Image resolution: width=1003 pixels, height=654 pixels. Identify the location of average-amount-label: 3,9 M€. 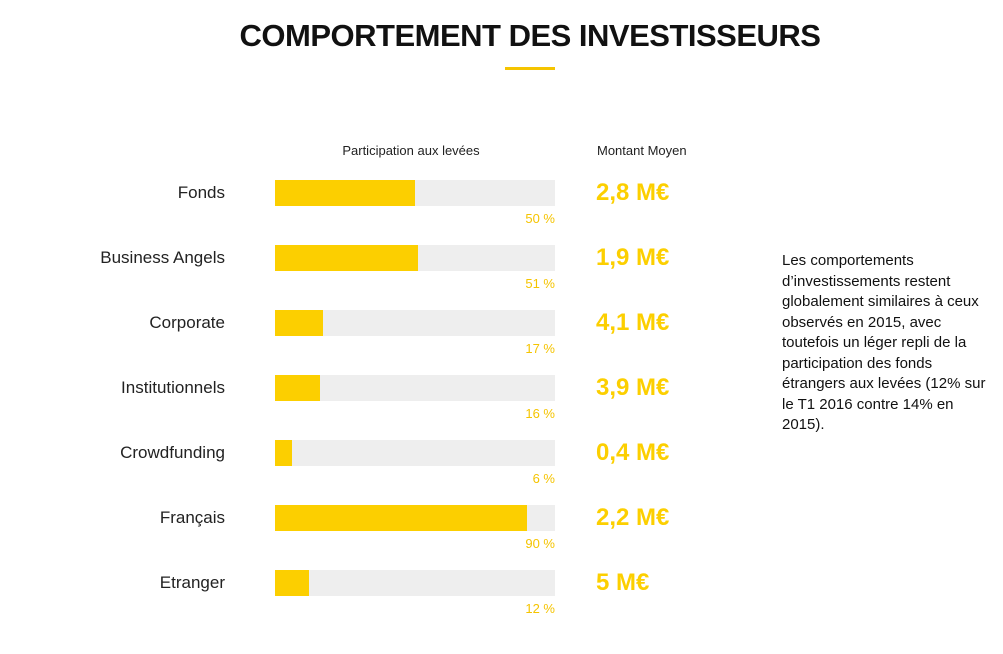
(633, 387).